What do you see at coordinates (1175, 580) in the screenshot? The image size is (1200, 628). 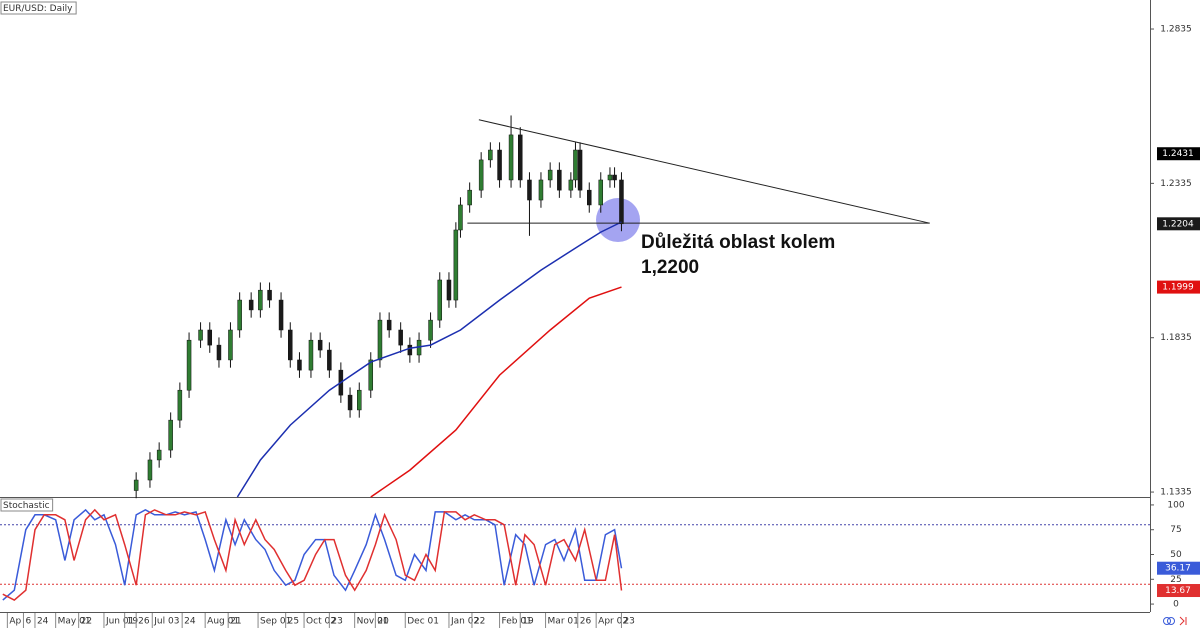 I see `y-tick-label: 25` at bounding box center [1175, 580].